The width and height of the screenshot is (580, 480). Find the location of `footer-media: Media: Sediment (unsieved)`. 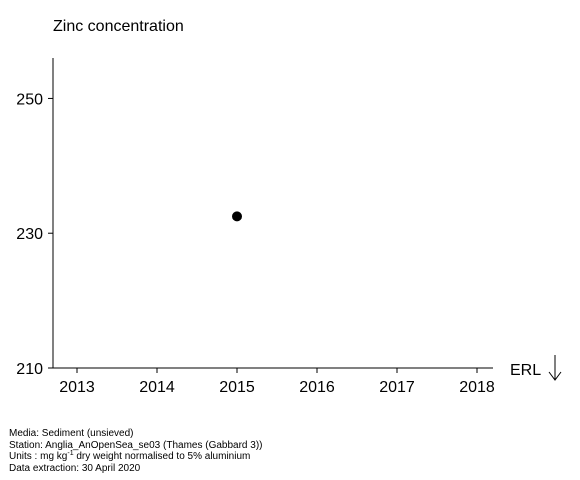

footer-media: Media: Sediment (unsieved) is located at coordinates (71, 433).